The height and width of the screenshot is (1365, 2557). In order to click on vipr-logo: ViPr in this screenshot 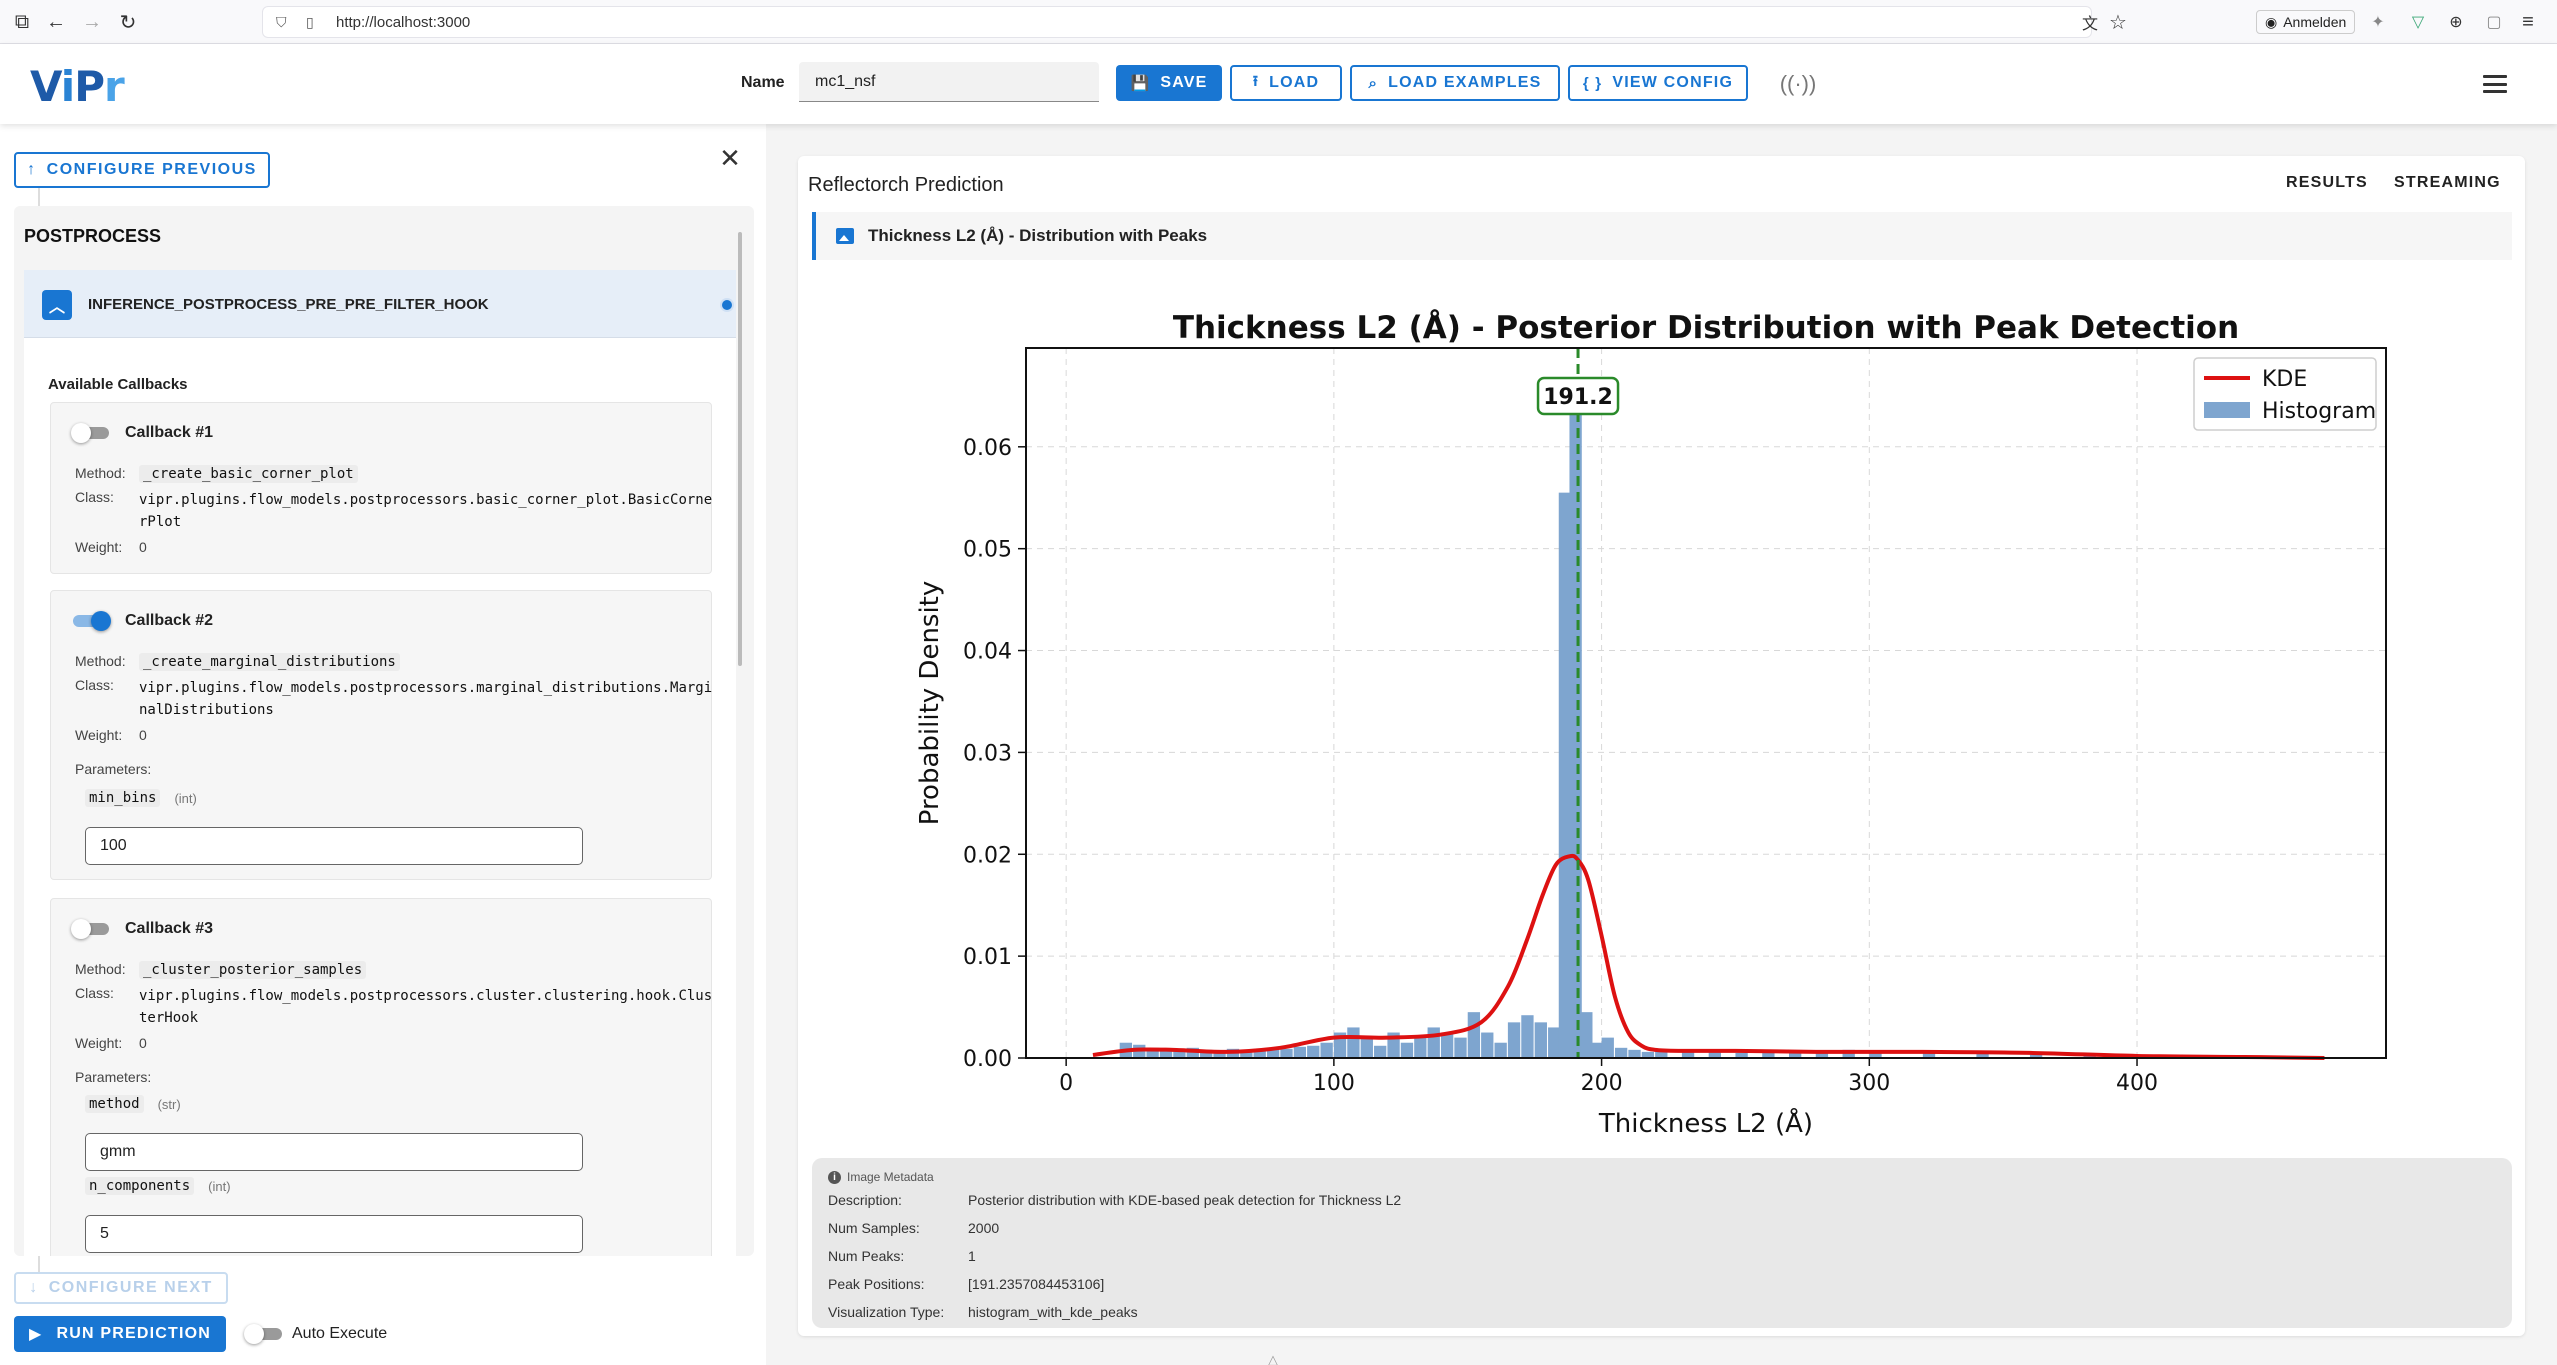, I will do `click(77, 86)`.